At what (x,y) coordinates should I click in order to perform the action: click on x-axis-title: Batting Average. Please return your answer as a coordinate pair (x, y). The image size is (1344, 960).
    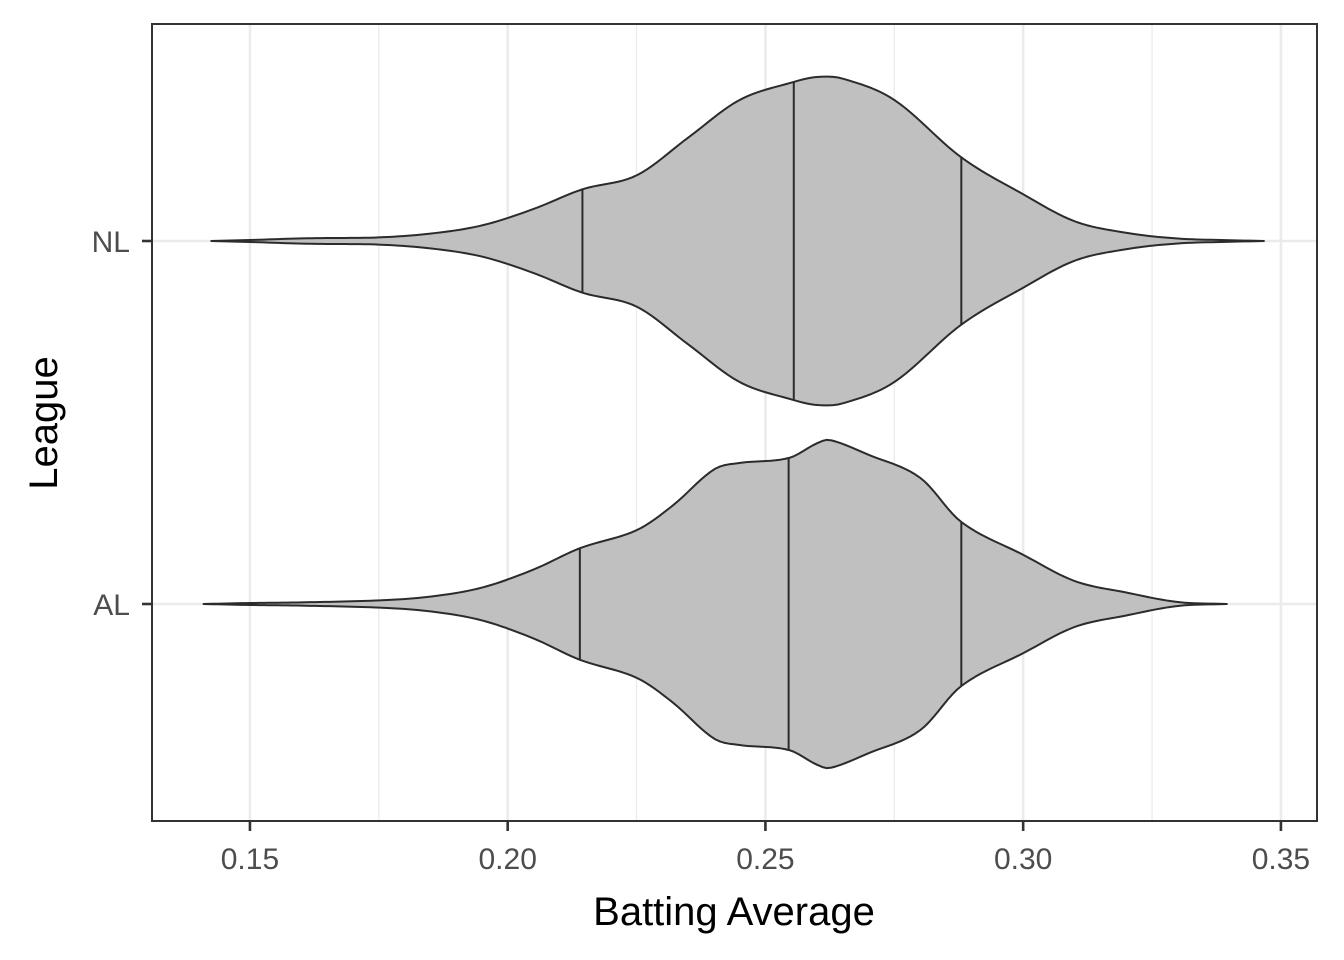
    Looking at the image, I should click on (734, 912).